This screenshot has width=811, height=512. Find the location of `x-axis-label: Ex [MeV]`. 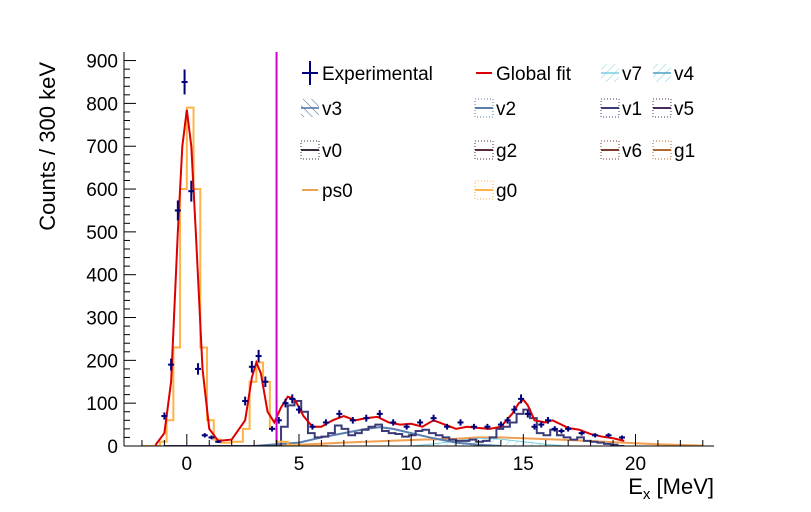

x-axis-label: Ex [MeV] is located at coordinates (671, 488).